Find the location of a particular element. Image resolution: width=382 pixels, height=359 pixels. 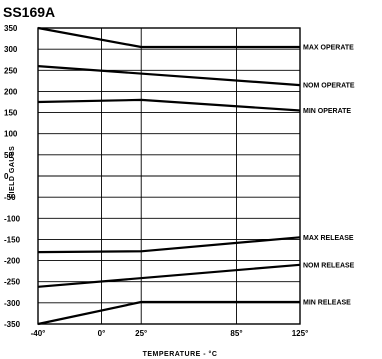

y-tick-label: -100 is located at coordinates (12, 218).